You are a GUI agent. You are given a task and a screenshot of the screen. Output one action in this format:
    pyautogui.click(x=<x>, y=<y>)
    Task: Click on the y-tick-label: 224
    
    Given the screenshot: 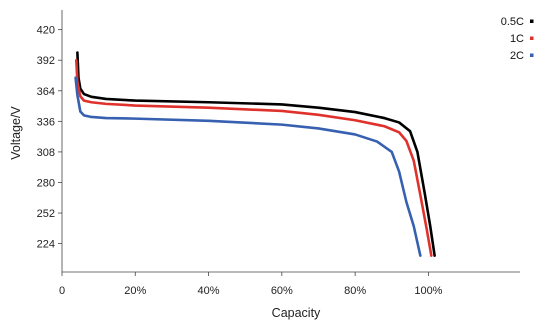 What is the action you would take?
    pyautogui.click(x=46, y=245)
    